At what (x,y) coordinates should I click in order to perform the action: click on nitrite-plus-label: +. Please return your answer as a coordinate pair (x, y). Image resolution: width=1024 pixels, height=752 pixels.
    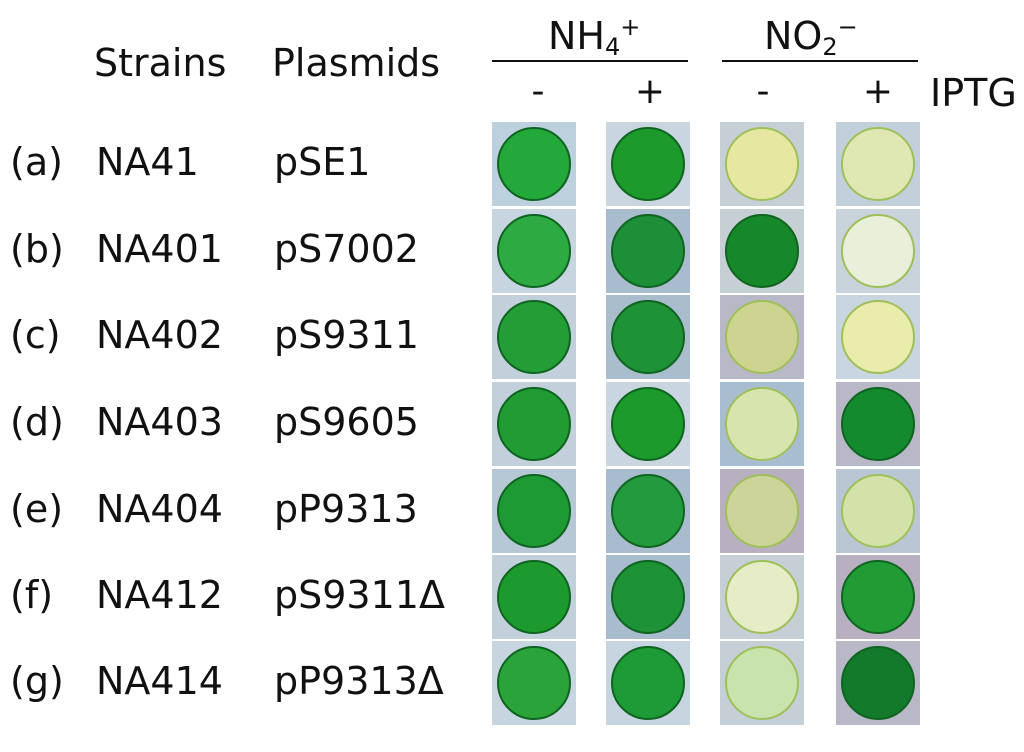
    Looking at the image, I should click on (878, 91).